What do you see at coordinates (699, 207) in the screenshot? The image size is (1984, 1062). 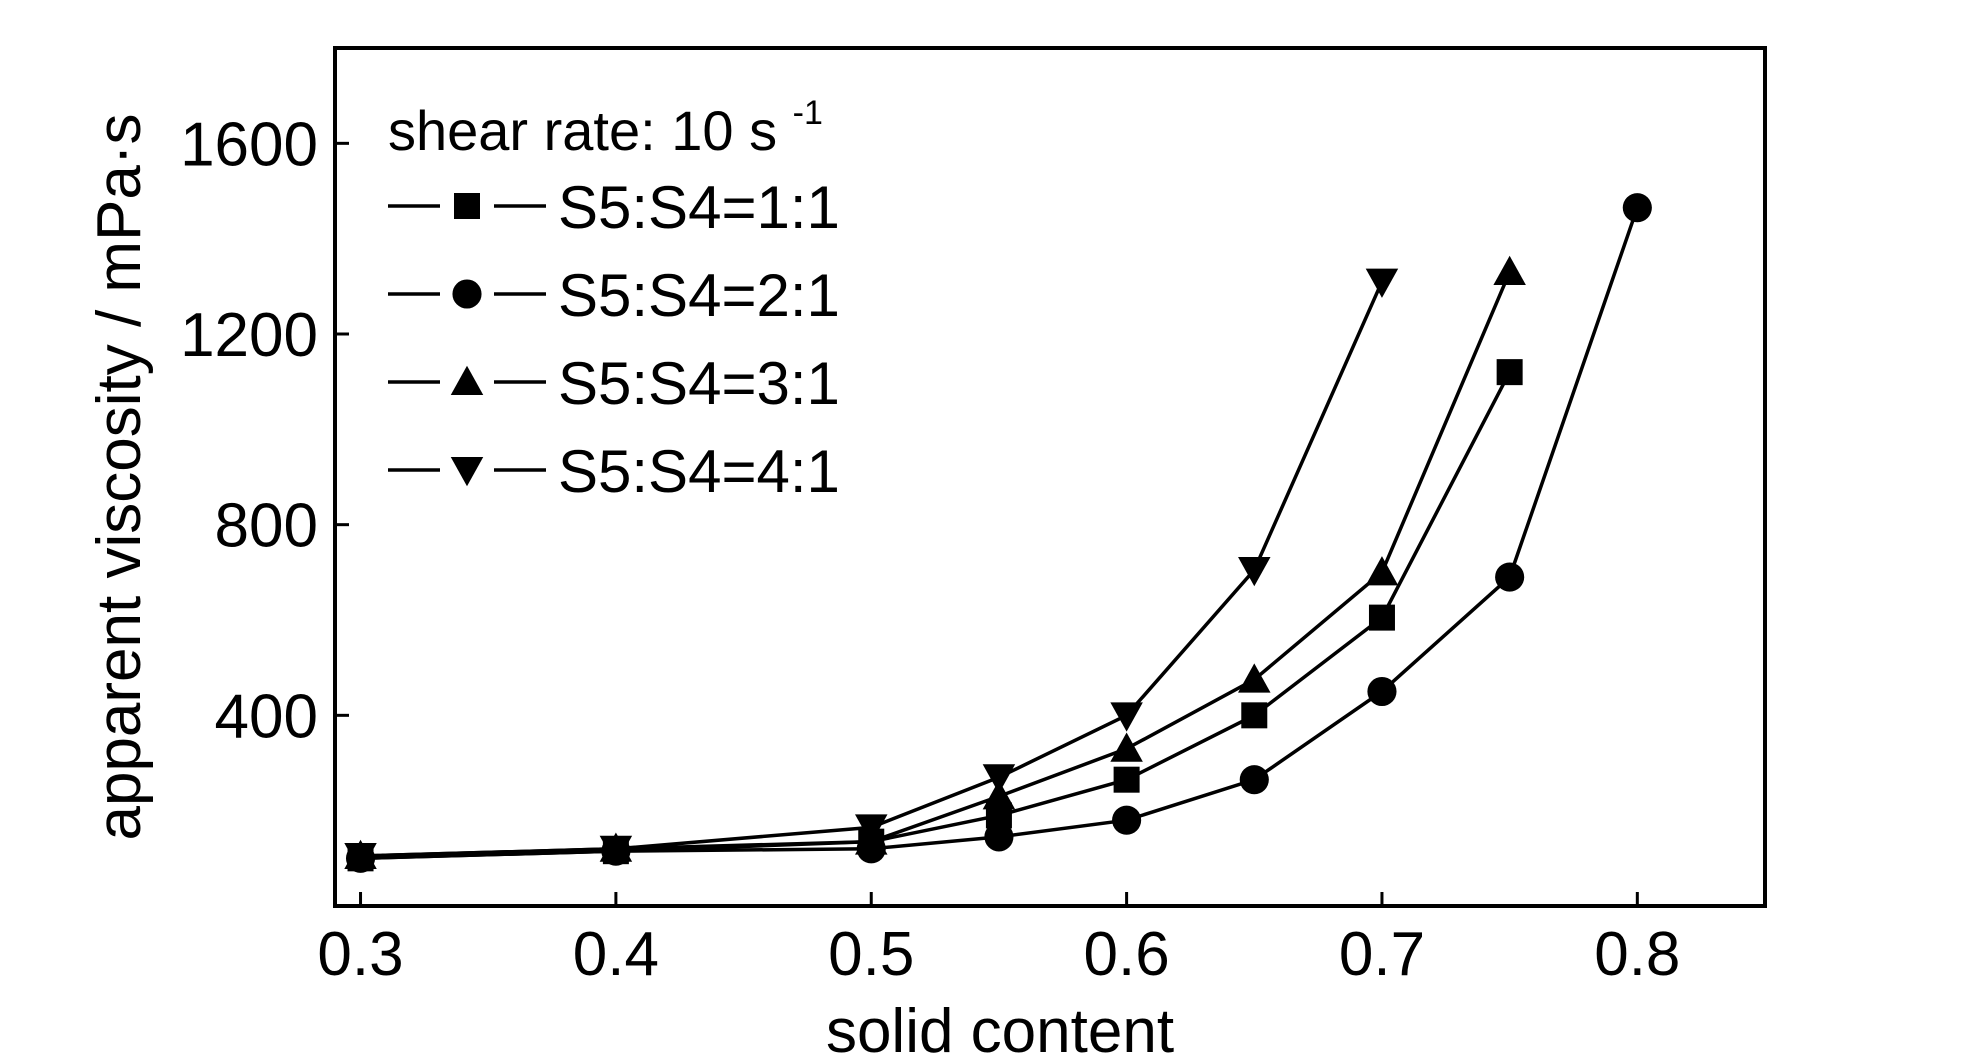 I see `legend-label: S5:S4=1:1` at bounding box center [699, 207].